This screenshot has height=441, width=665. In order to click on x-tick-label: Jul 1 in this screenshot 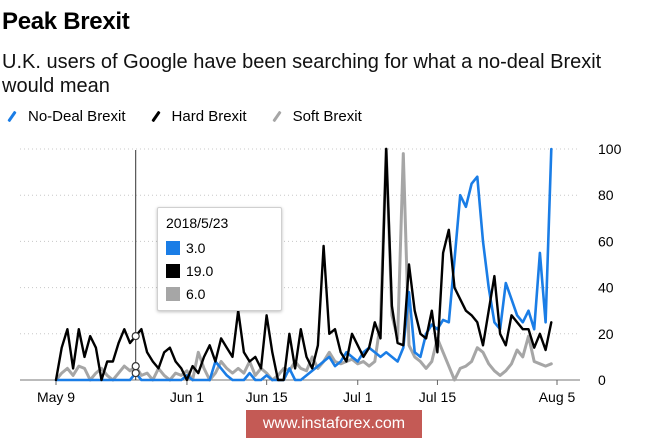, I will do `click(358, 397)`.